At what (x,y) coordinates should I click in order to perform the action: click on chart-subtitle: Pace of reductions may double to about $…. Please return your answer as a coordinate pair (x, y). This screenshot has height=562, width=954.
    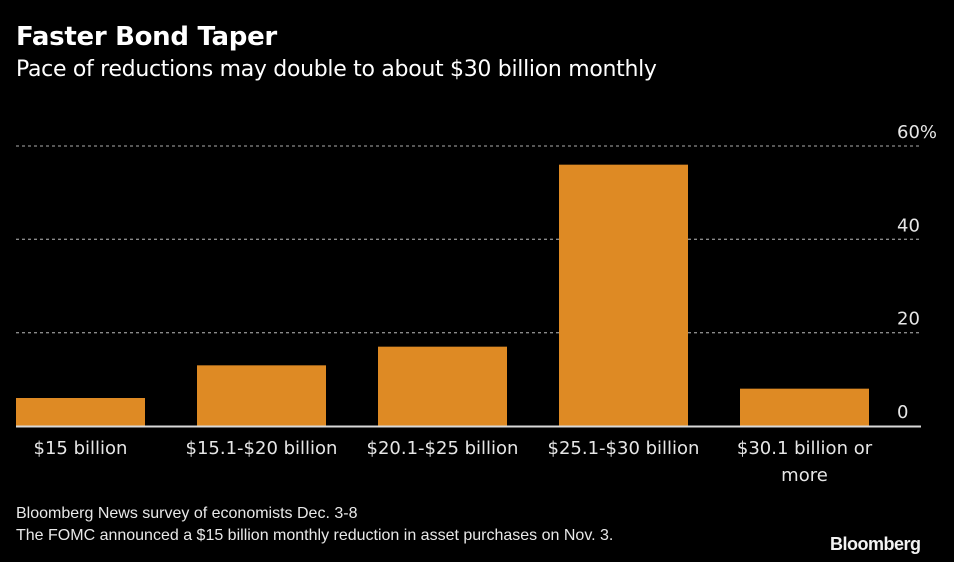
    Looking at the image, I should click on (336, 69).